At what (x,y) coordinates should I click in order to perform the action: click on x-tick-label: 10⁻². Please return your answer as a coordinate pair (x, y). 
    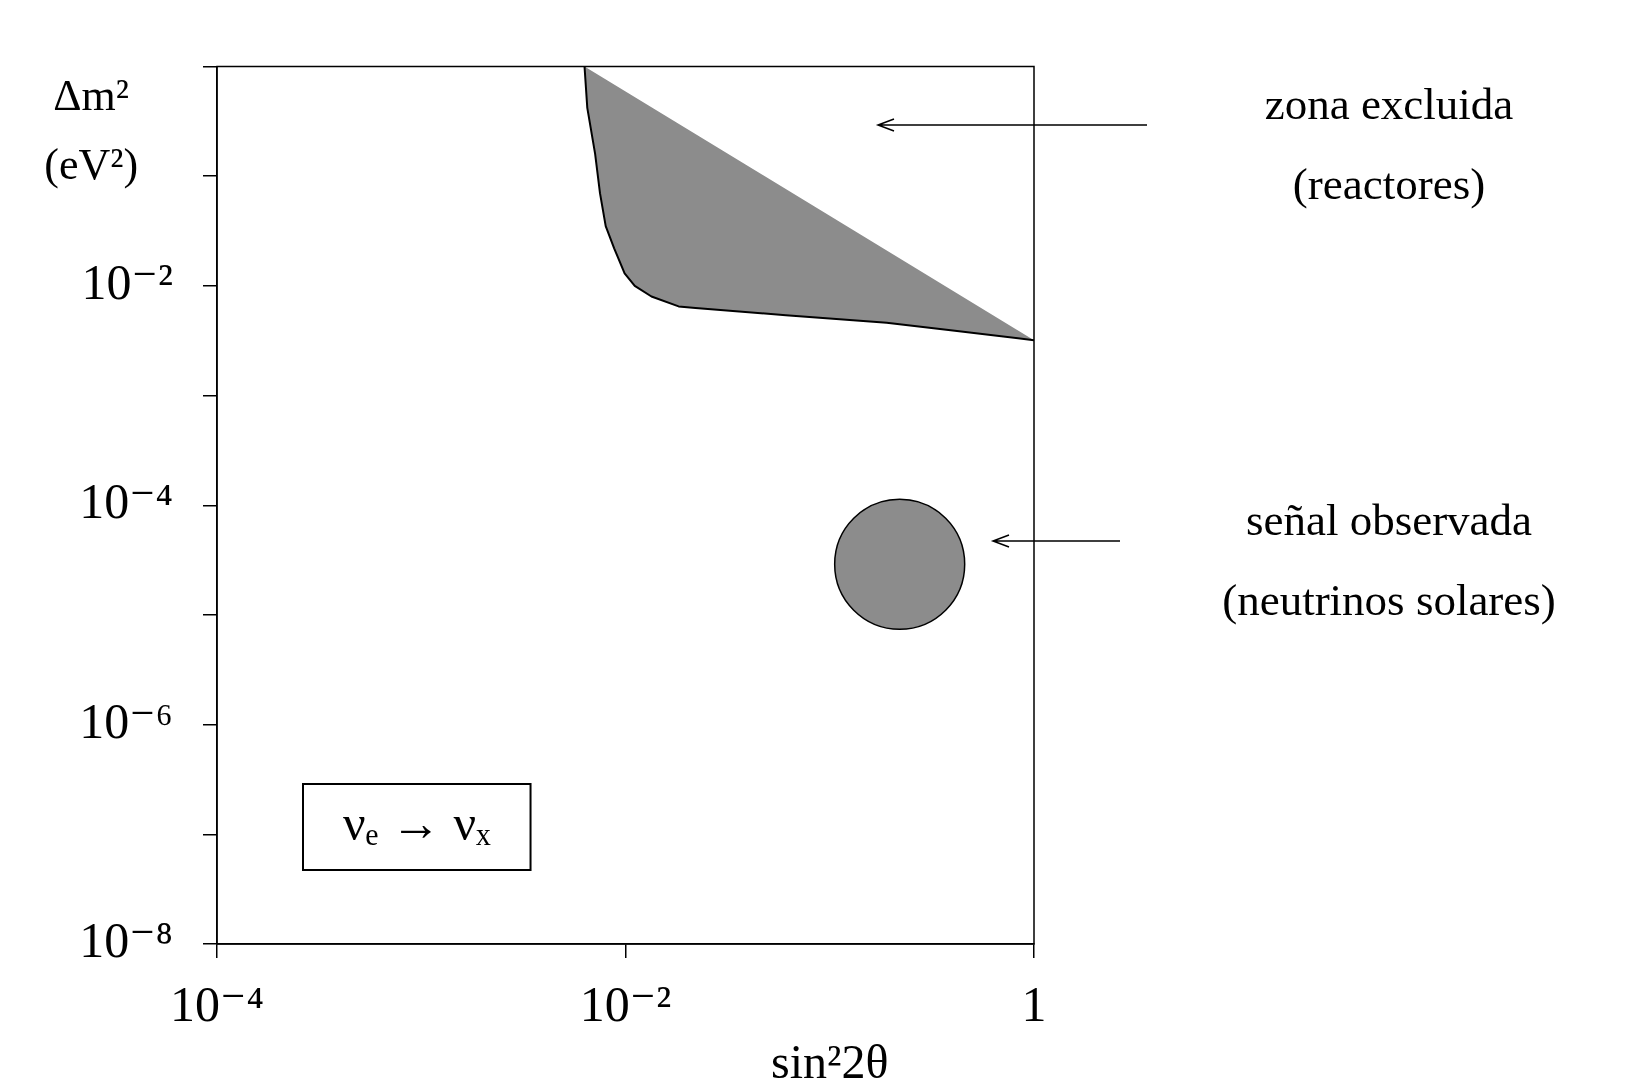
    Looking at the image, I should click on (625, 1004).